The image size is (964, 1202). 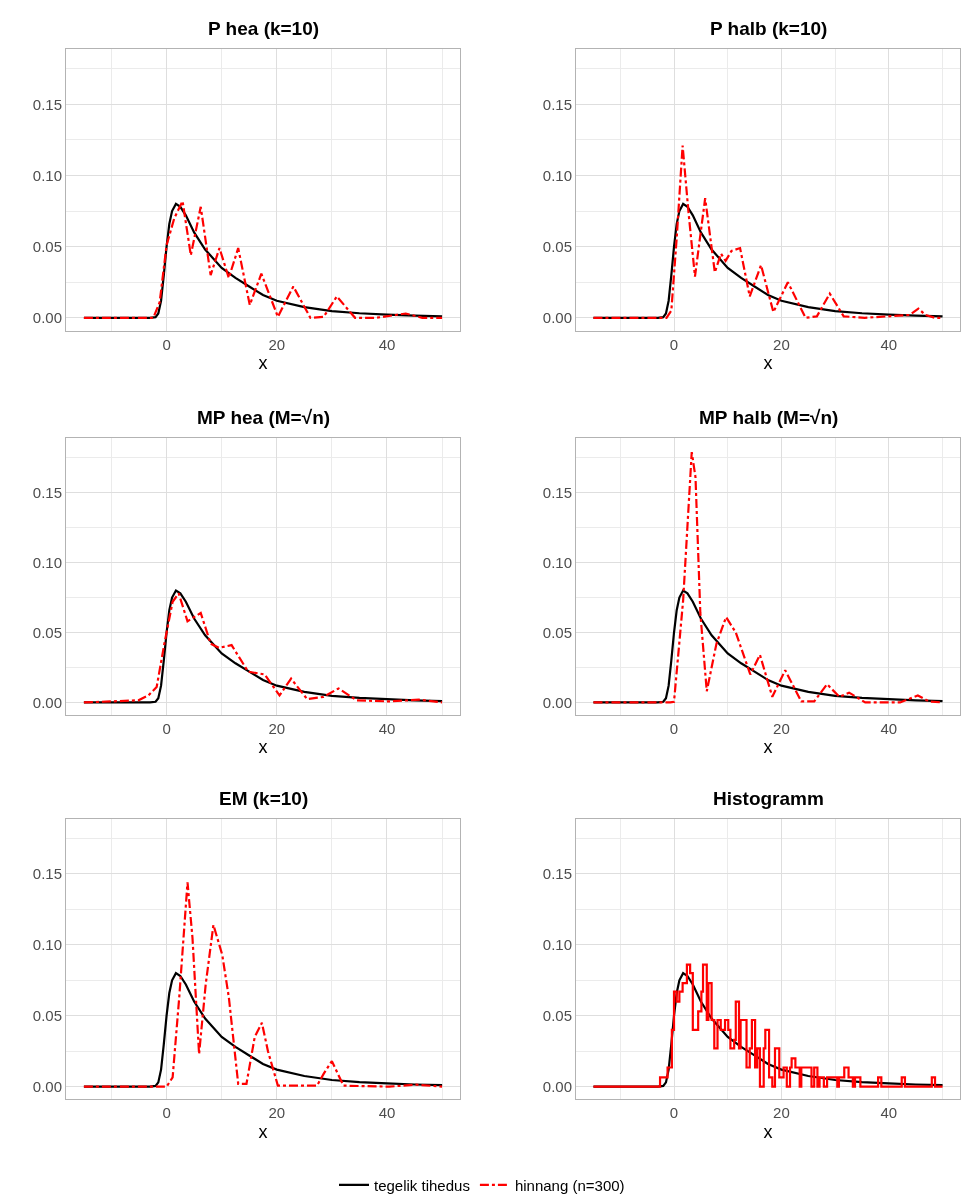 What do you see at coordinates (769, 28) in the screenshot?
I see `chart-title: P halb (k=10)` at bounding box center [769, 28].